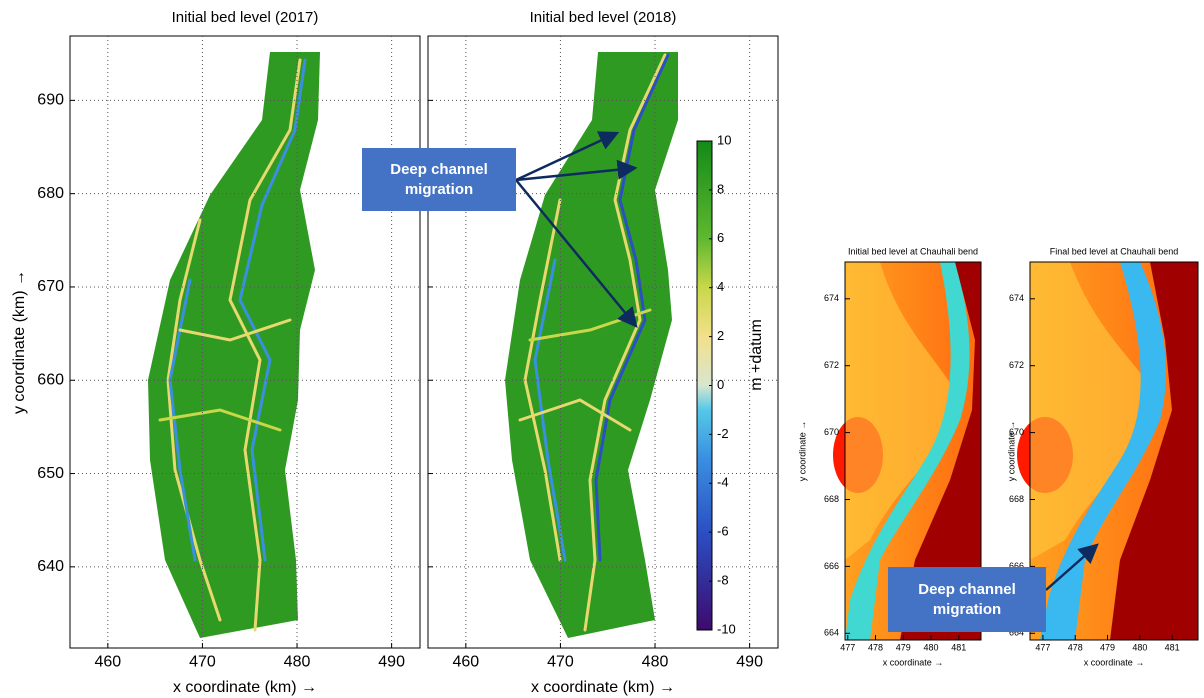  I want to click on colorbar-tick-label: 6, so click(720, 237).